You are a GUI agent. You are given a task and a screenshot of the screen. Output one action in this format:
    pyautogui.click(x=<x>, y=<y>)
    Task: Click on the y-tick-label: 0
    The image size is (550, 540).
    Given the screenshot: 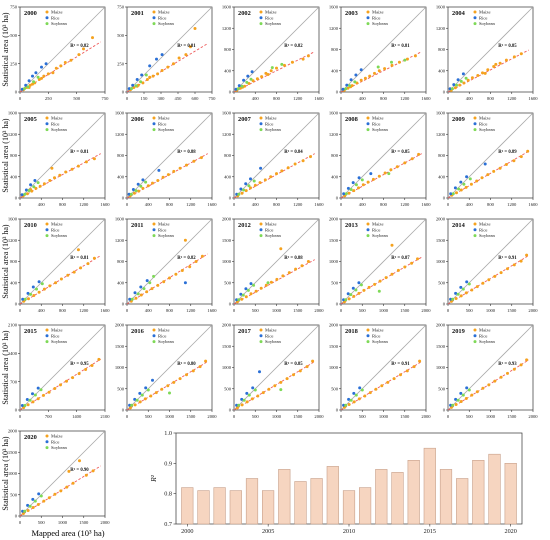 What is the action you would take?
    pyautogui.click(x=230, y=198)
    